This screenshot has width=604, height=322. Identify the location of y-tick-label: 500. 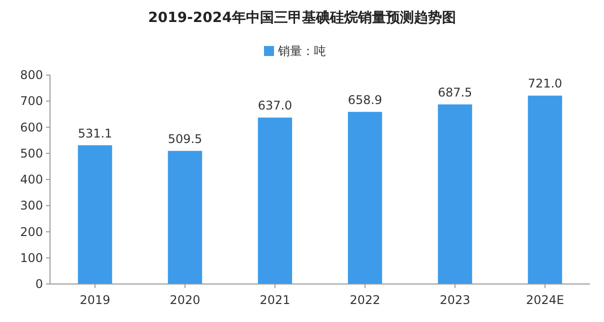
(31, 153).